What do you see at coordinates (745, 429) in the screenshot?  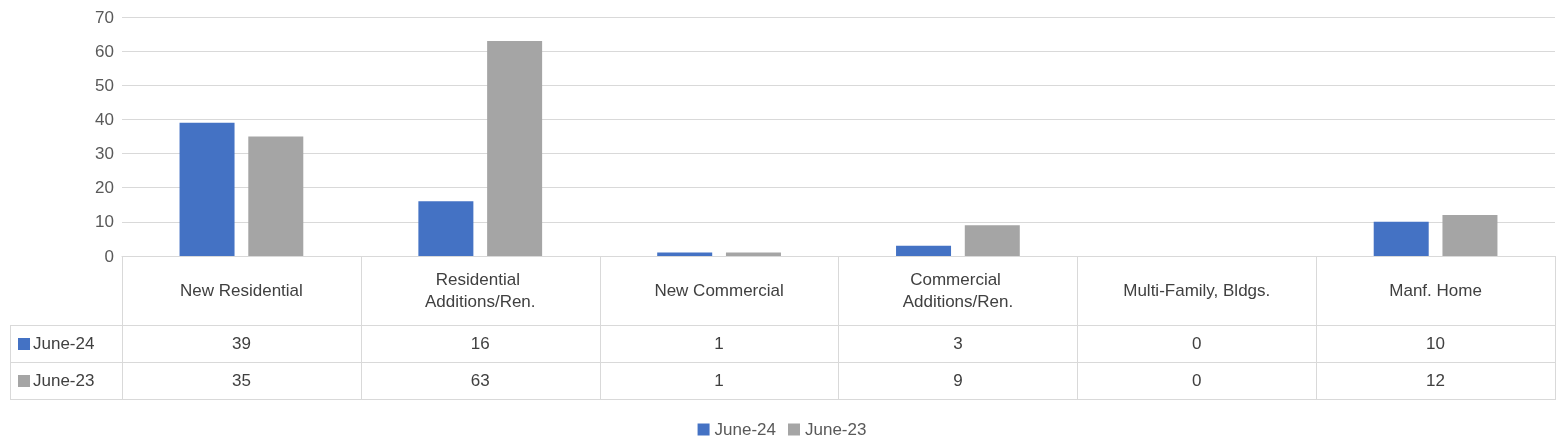 I see `text: June-24` at bounding box center [745, 429].